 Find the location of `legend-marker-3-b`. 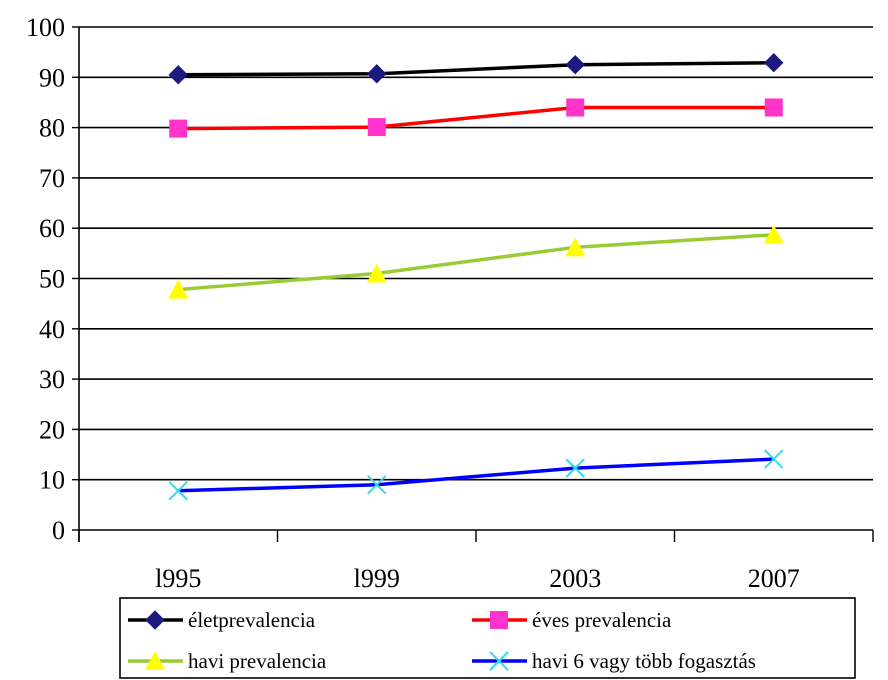

legend-marker-3-b is located at coordinates (499, 661).